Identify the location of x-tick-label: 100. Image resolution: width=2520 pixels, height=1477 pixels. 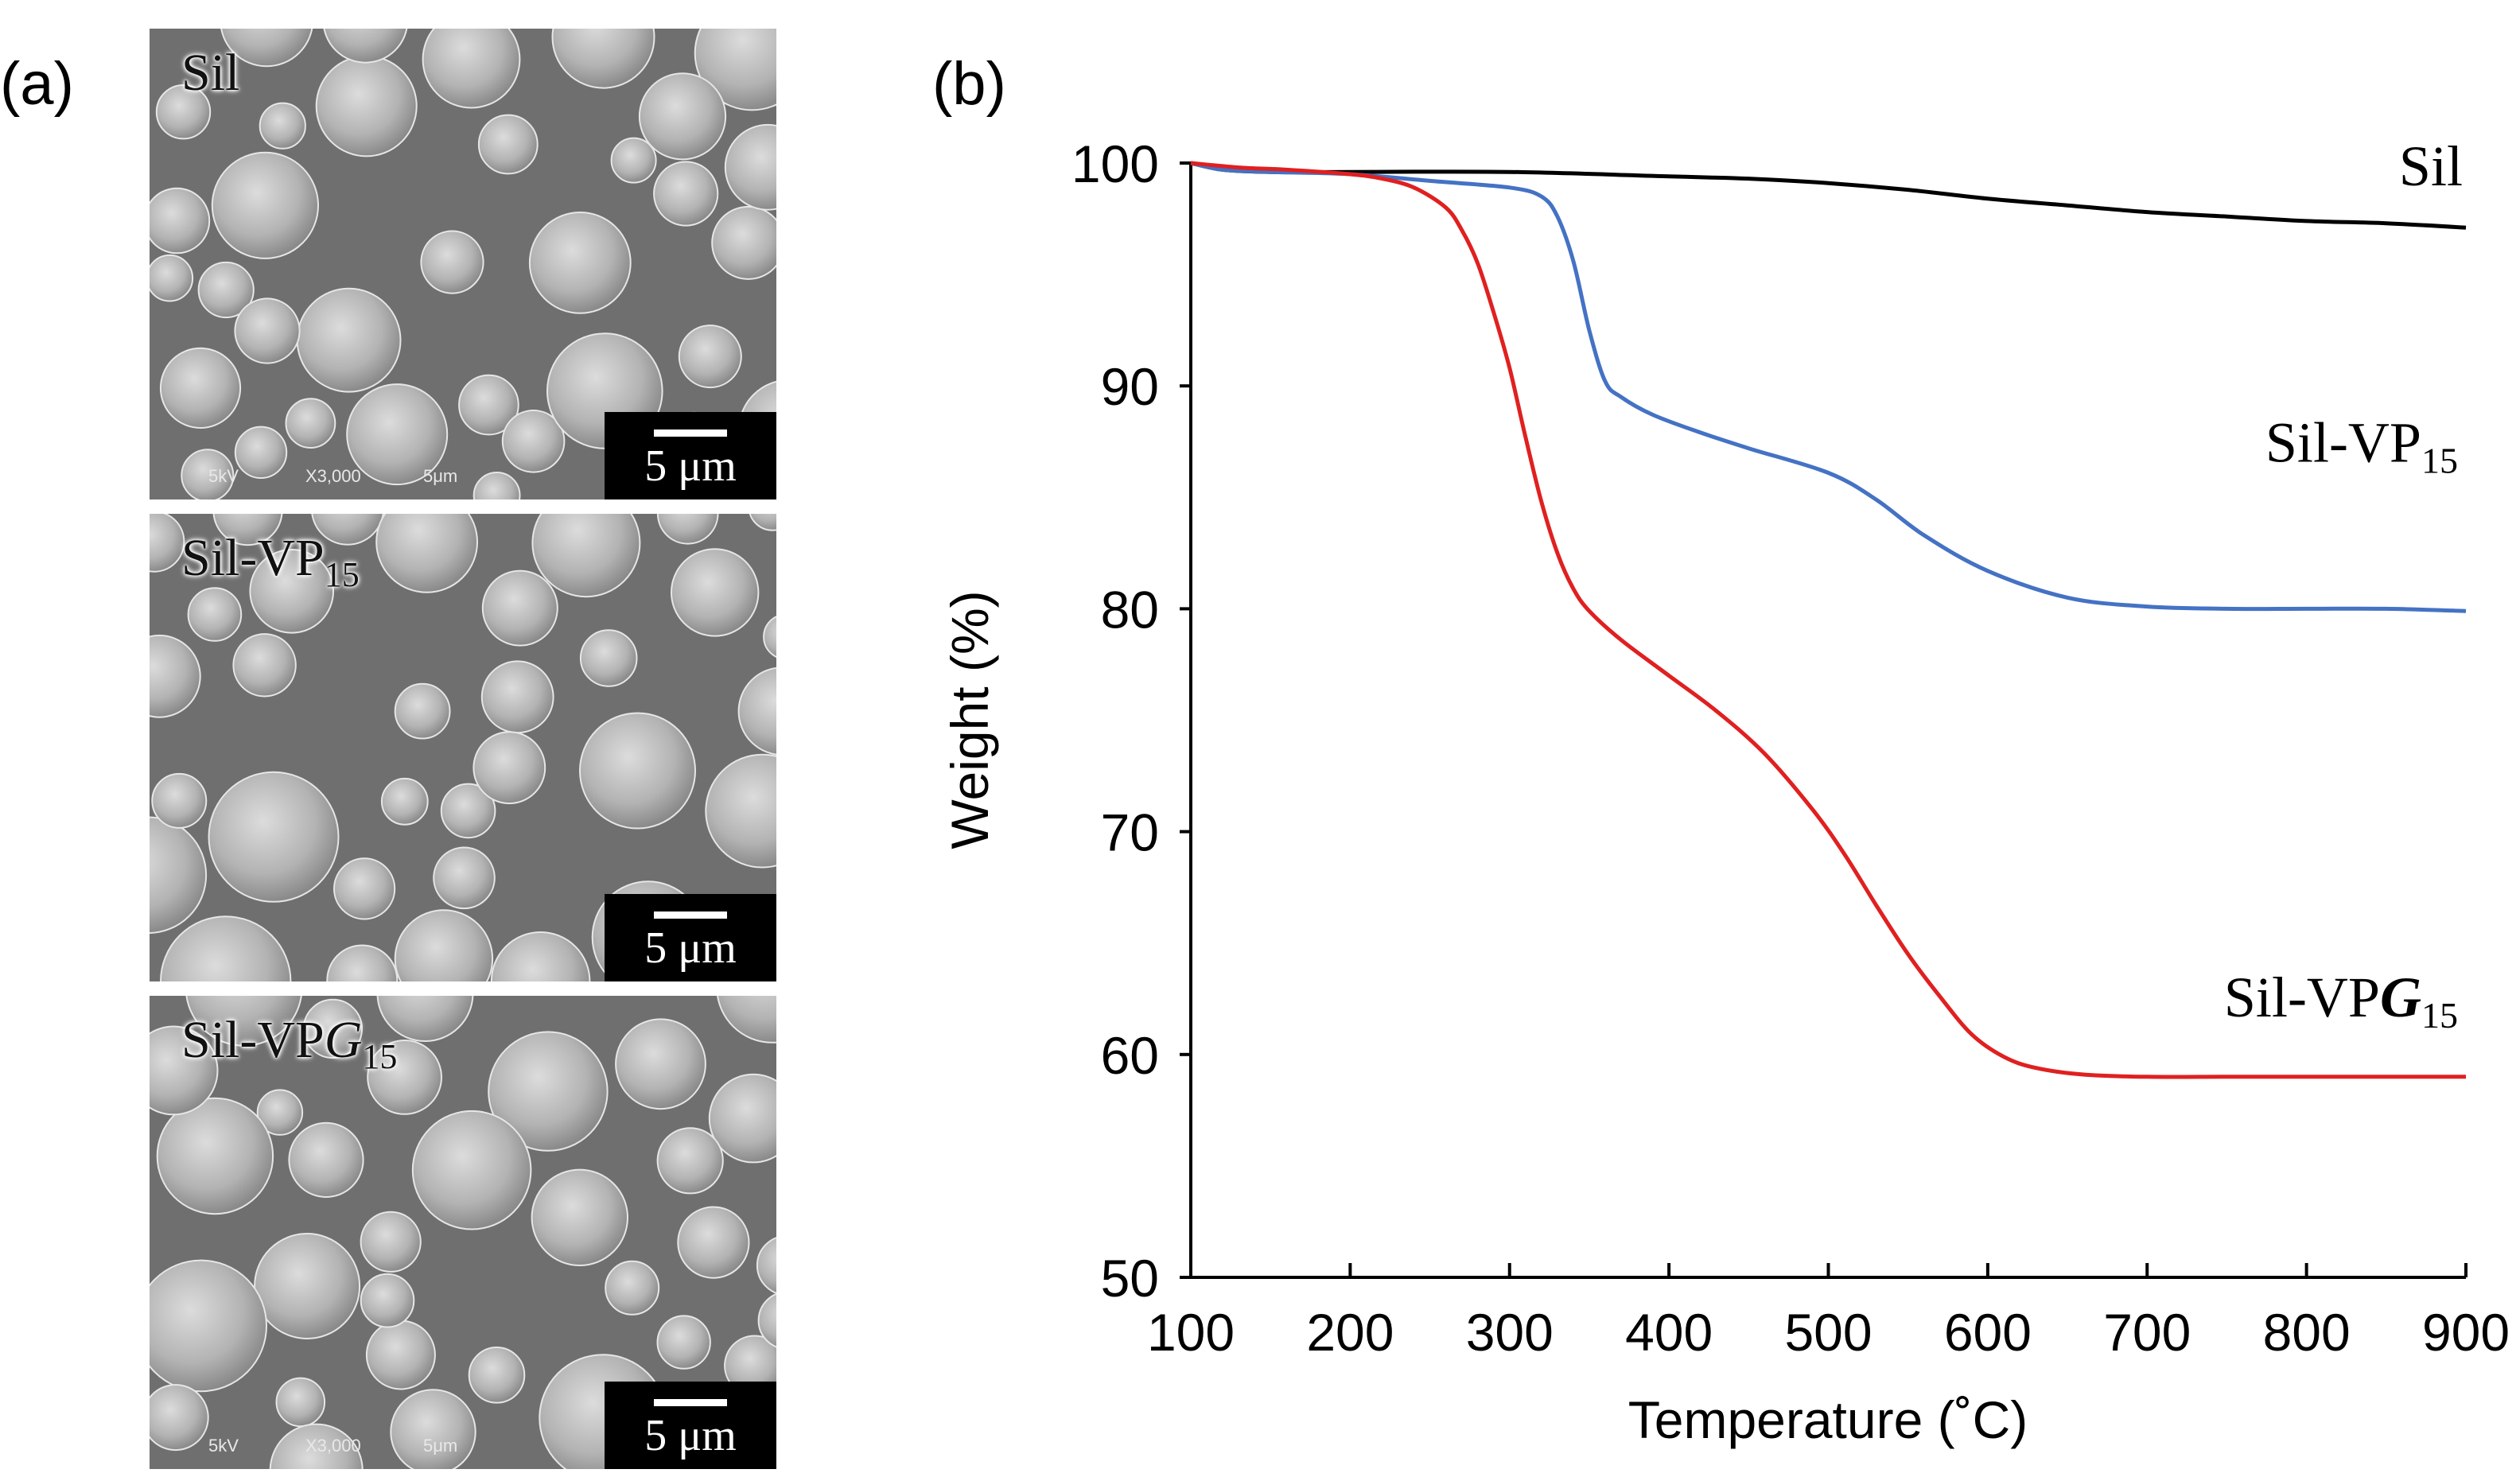
(1191, 1332).